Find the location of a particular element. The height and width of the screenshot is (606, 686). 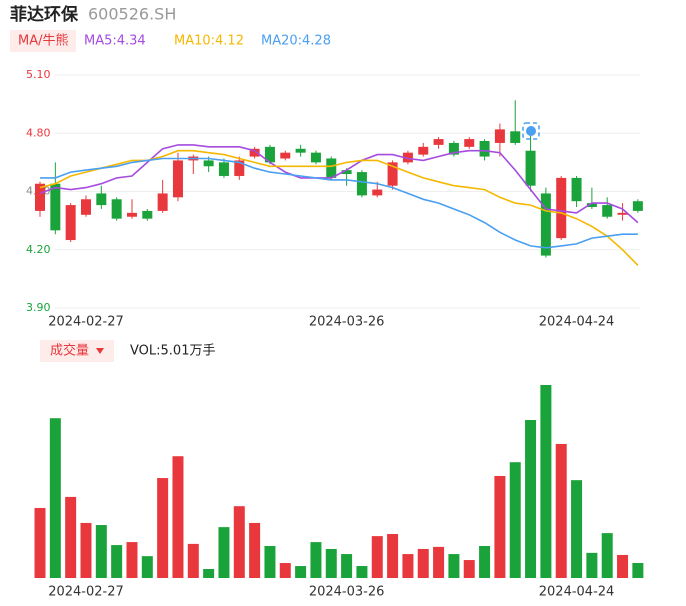

volume-button-bg is located at coordinates (77, 351).